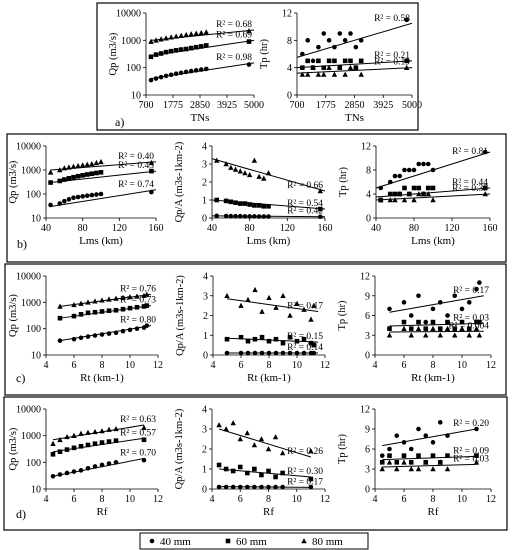  Describe the element at coordinates (74, 339) in the screenshot. I see `chart-5-s0-point` at that location.